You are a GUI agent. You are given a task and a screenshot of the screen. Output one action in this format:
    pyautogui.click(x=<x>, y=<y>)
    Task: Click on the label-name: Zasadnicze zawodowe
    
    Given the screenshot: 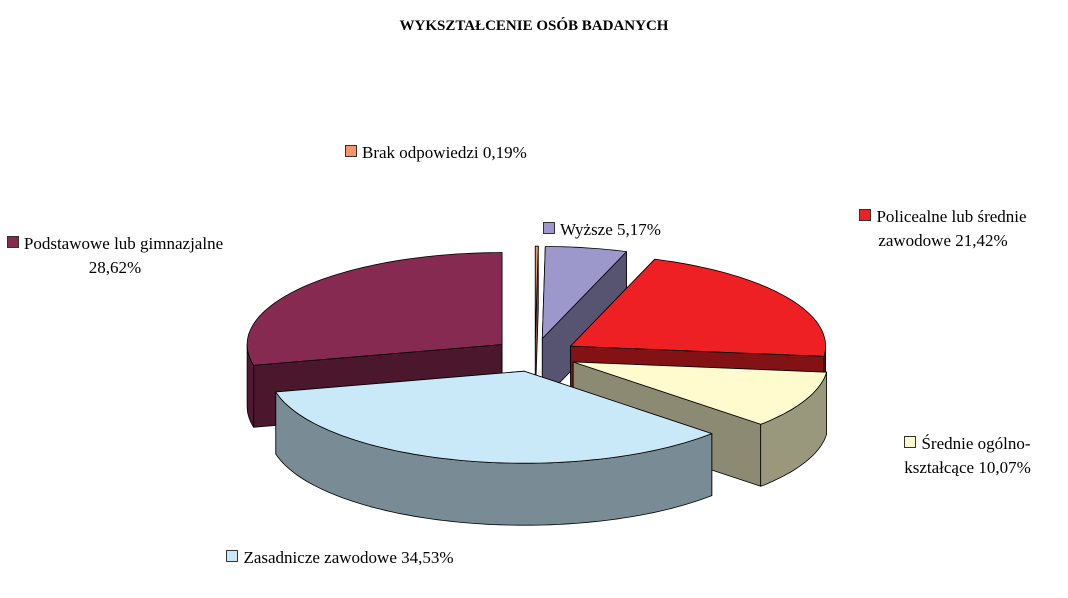 What is the action you would take?
    pyautogui.click(x=320, y=557)
    